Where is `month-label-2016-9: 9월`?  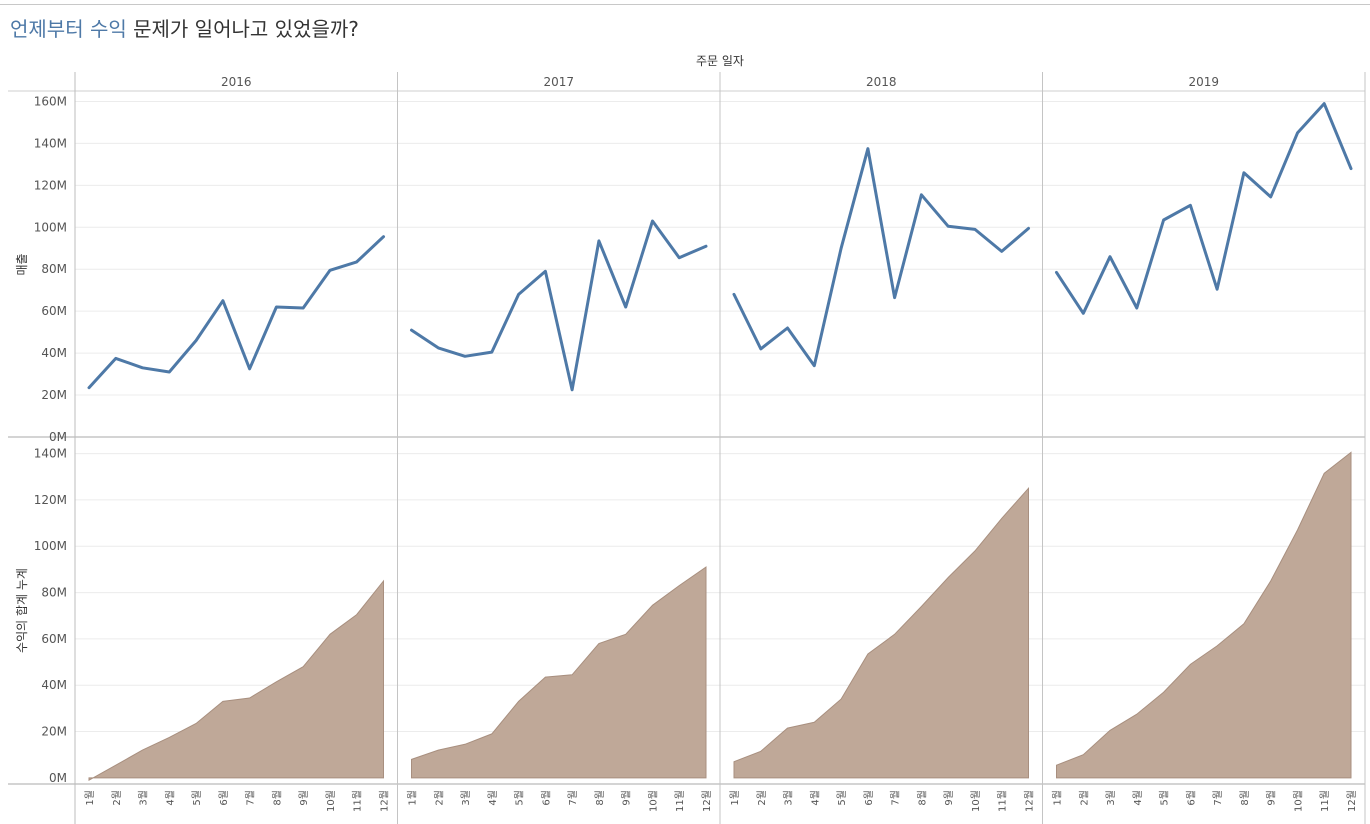
month-label-2016-9: 9월 is located at coordinates (304, 798).